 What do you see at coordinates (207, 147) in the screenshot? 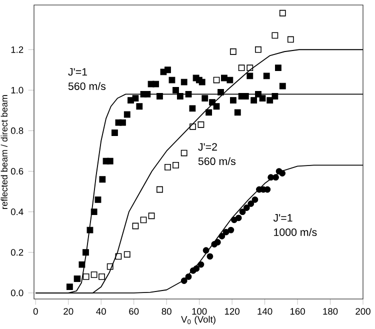
I see `annotation: J'=2` at bounding box center [207, 147].